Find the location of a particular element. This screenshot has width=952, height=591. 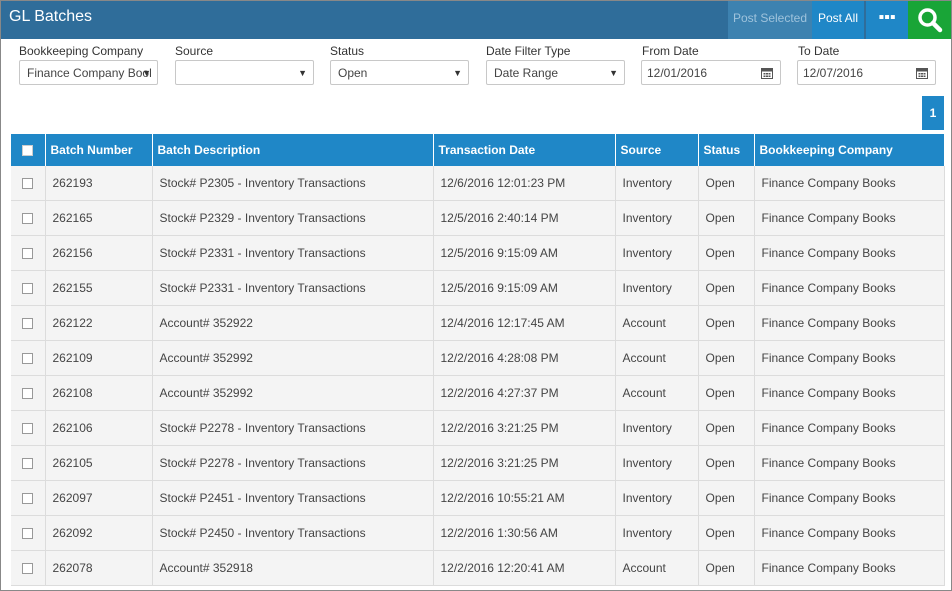

column-header-batch-description: Batch Description is located at coordinates (293, 150).